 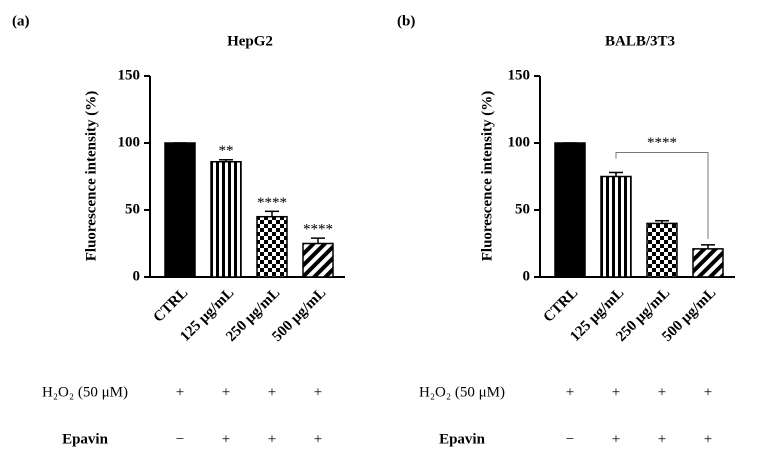 I want to click on chart-title: HepG2, so click(x=250, y=41).